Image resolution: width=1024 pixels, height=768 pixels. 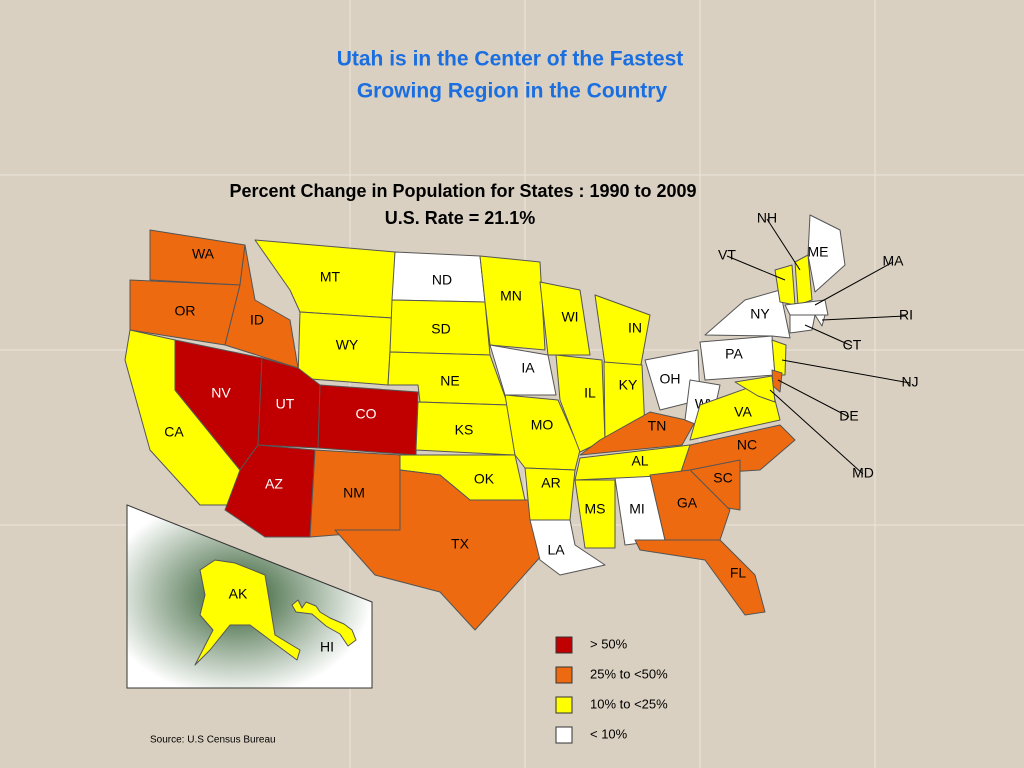 What do you see at coordinates (657, 426) in the screenshot?
I see `state-label: TN` at bounding box center [657, 426].